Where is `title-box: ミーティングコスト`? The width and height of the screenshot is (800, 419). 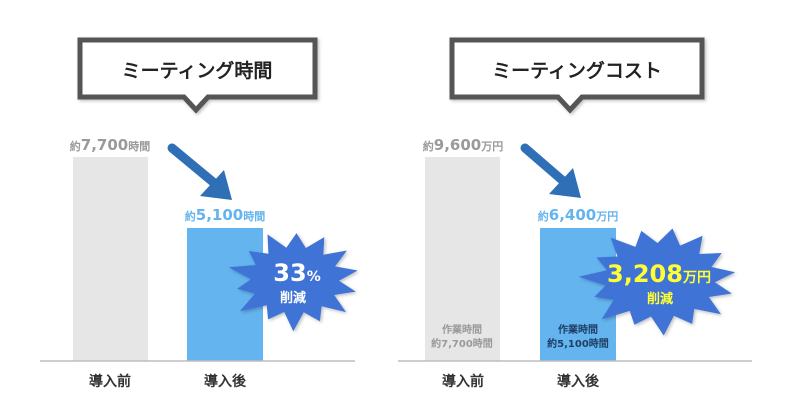 title-box: ミーティングコスト is located at coordinates (577, 75).